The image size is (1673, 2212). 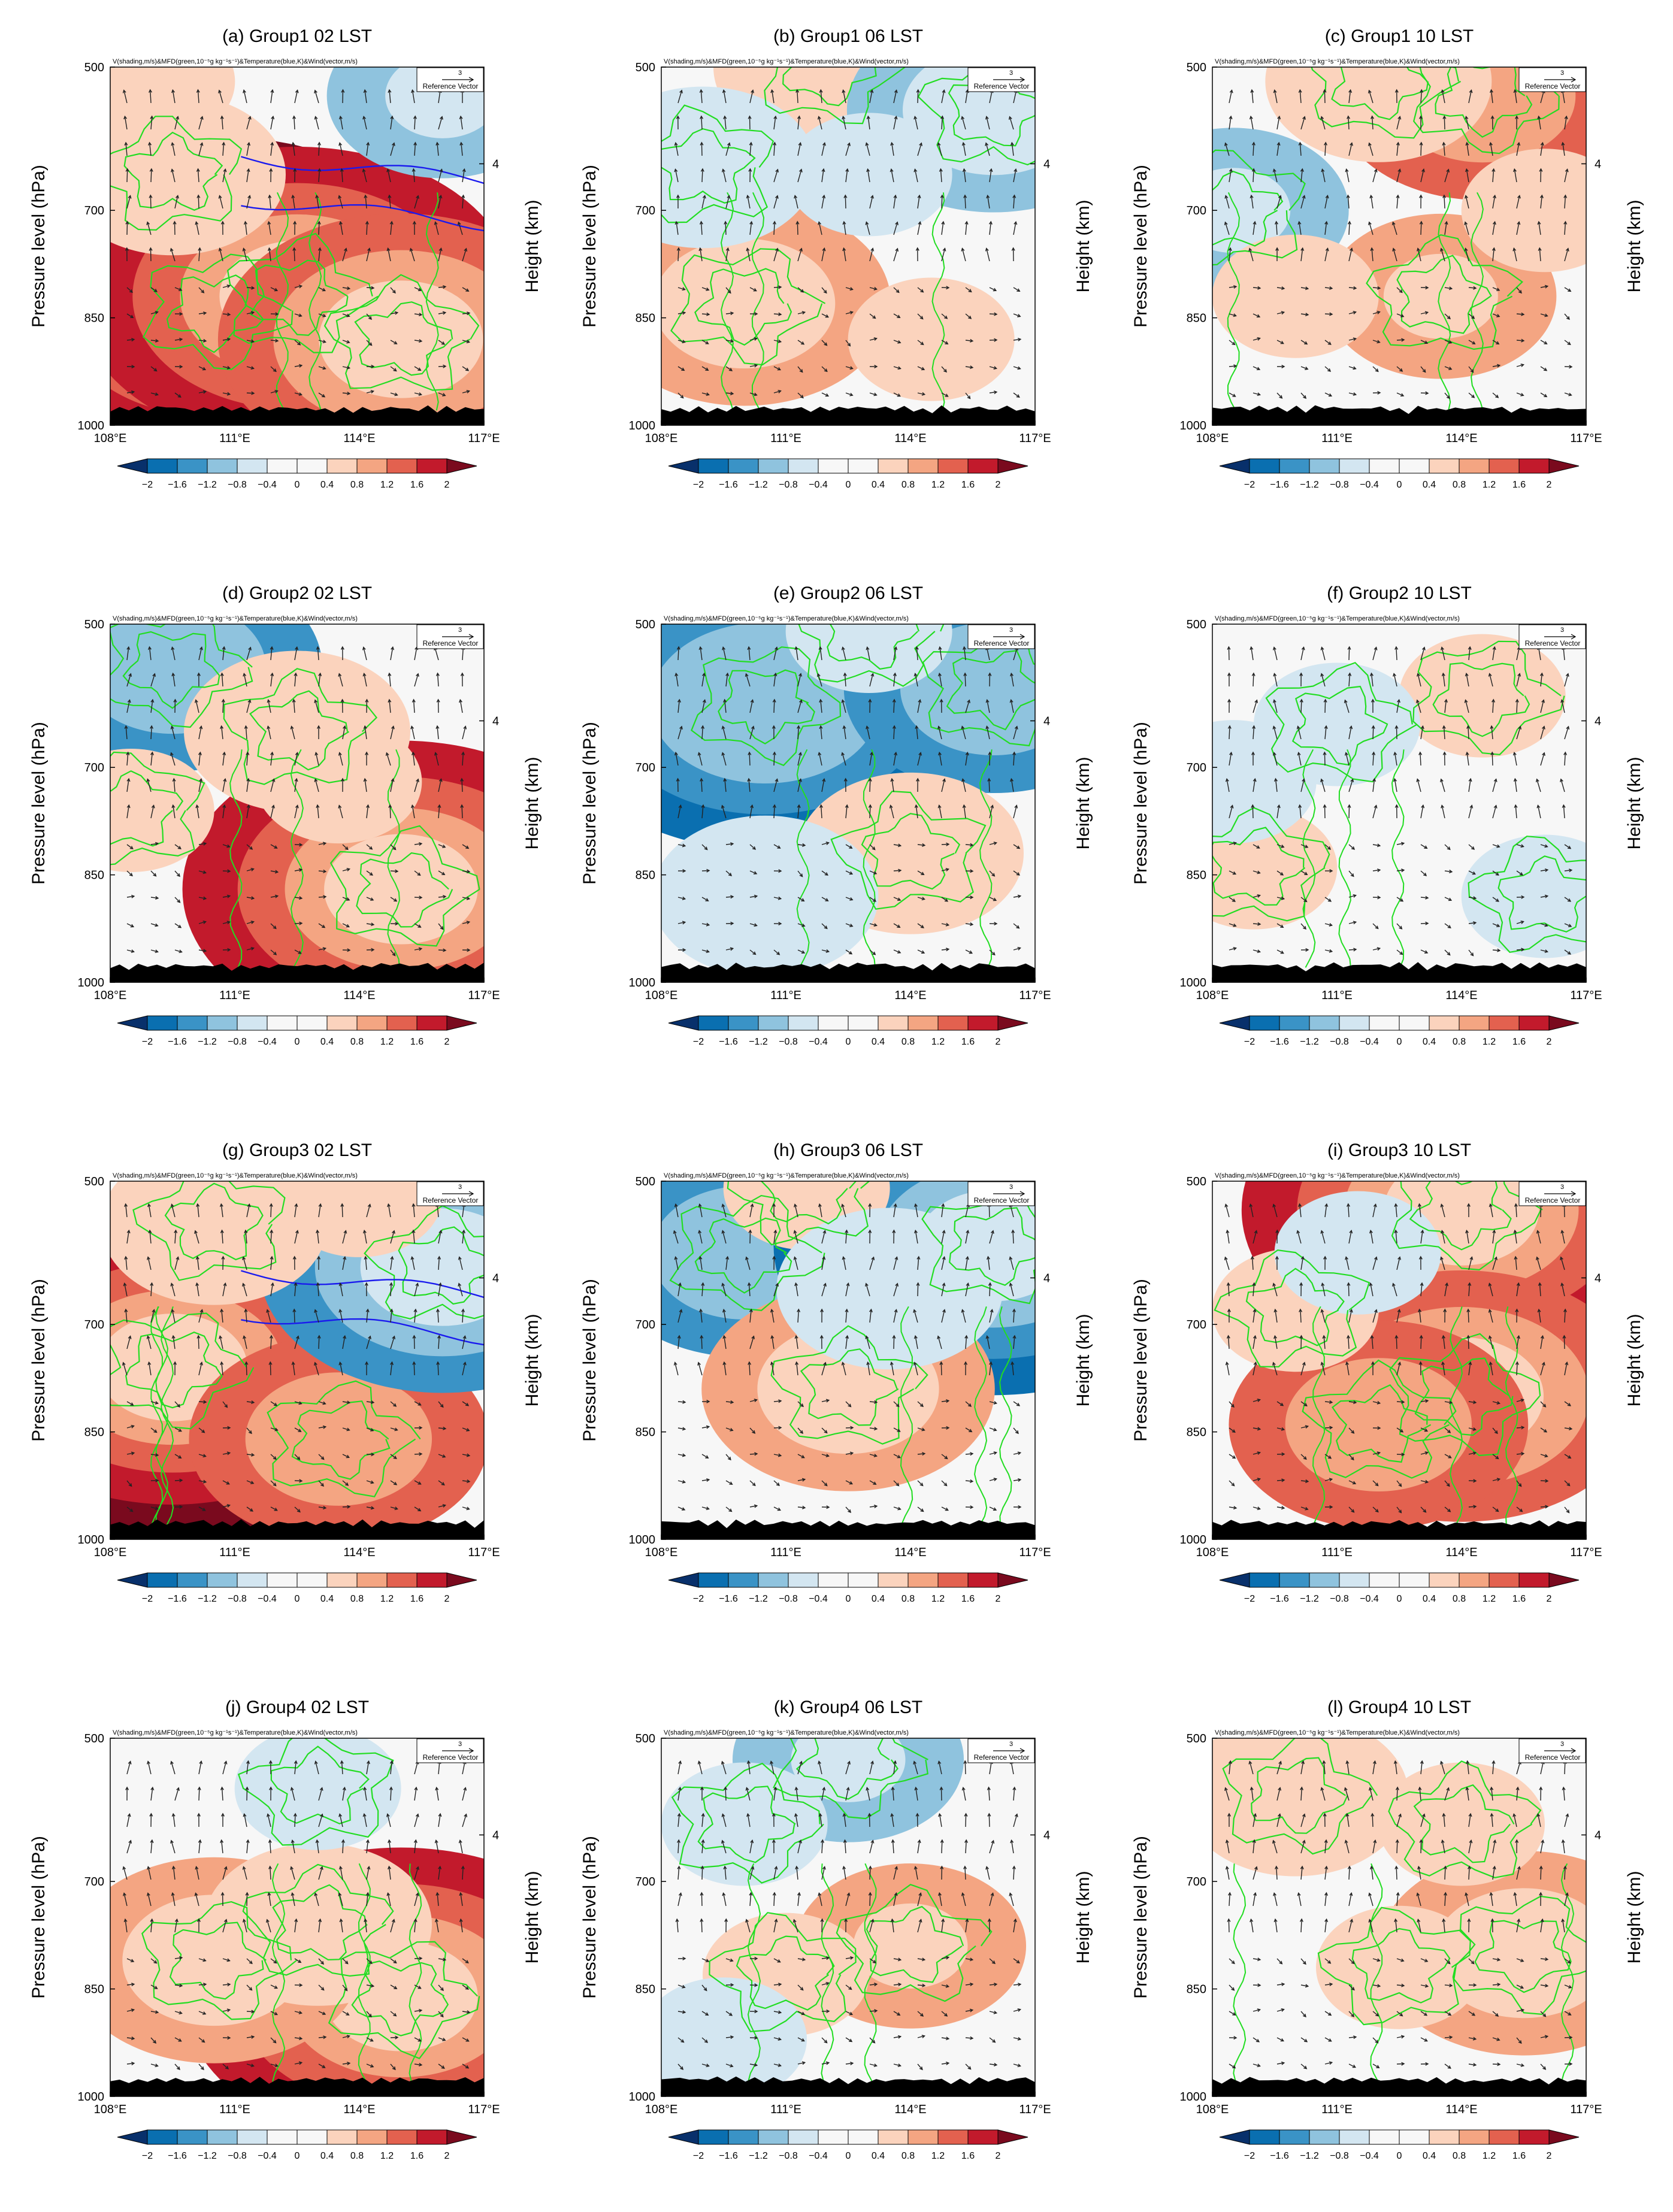 I want to click on x-tick-label: 114°E, so click(x=1461, y=439).